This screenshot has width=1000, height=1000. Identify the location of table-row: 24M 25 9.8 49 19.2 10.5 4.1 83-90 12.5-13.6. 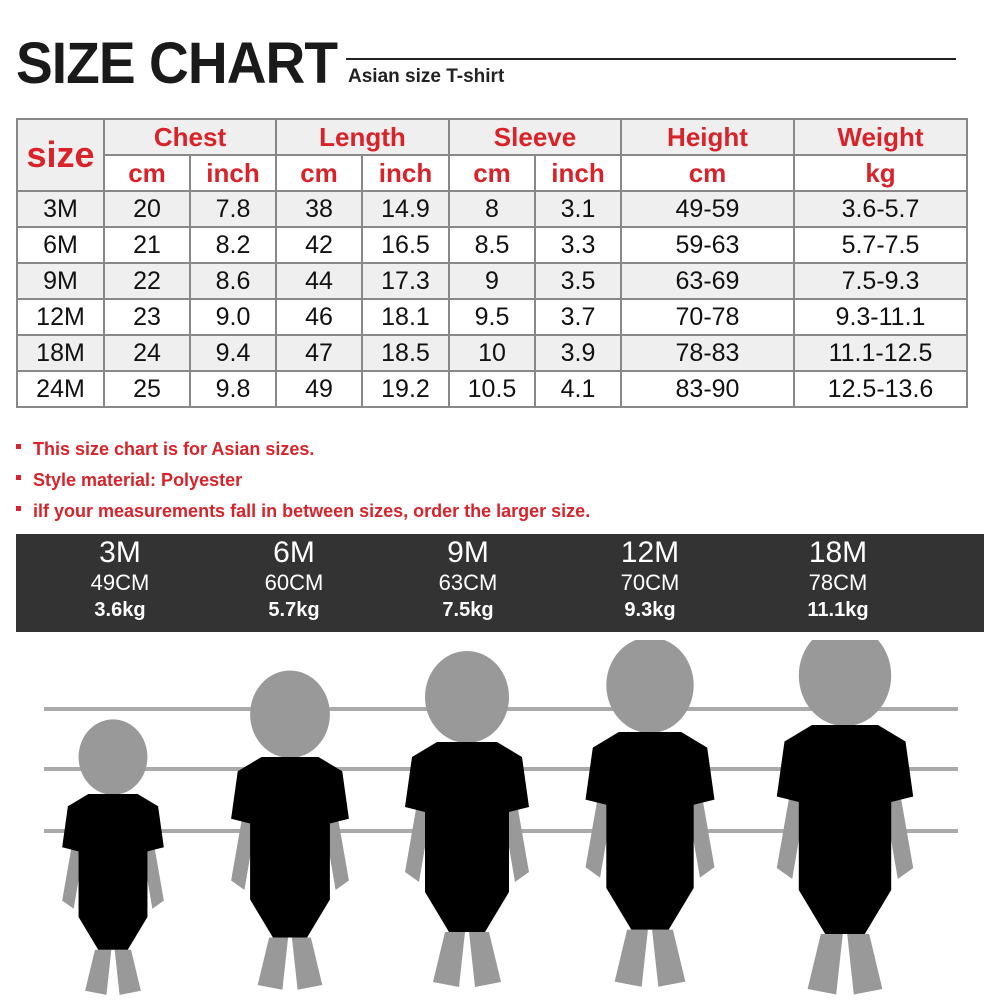
(492, 389).